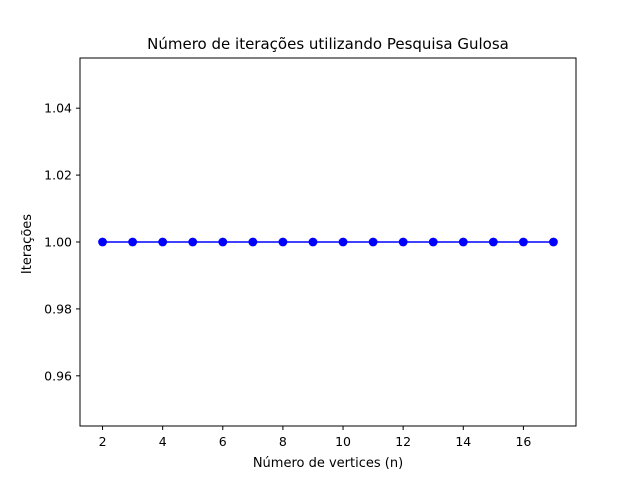 Image resolution: width=640 pixels, height=480 pixels. What do you see at coordinates (103, 441) in the screenshot?
I see `x-tick-label: 2` at bounding box center [103, 441].